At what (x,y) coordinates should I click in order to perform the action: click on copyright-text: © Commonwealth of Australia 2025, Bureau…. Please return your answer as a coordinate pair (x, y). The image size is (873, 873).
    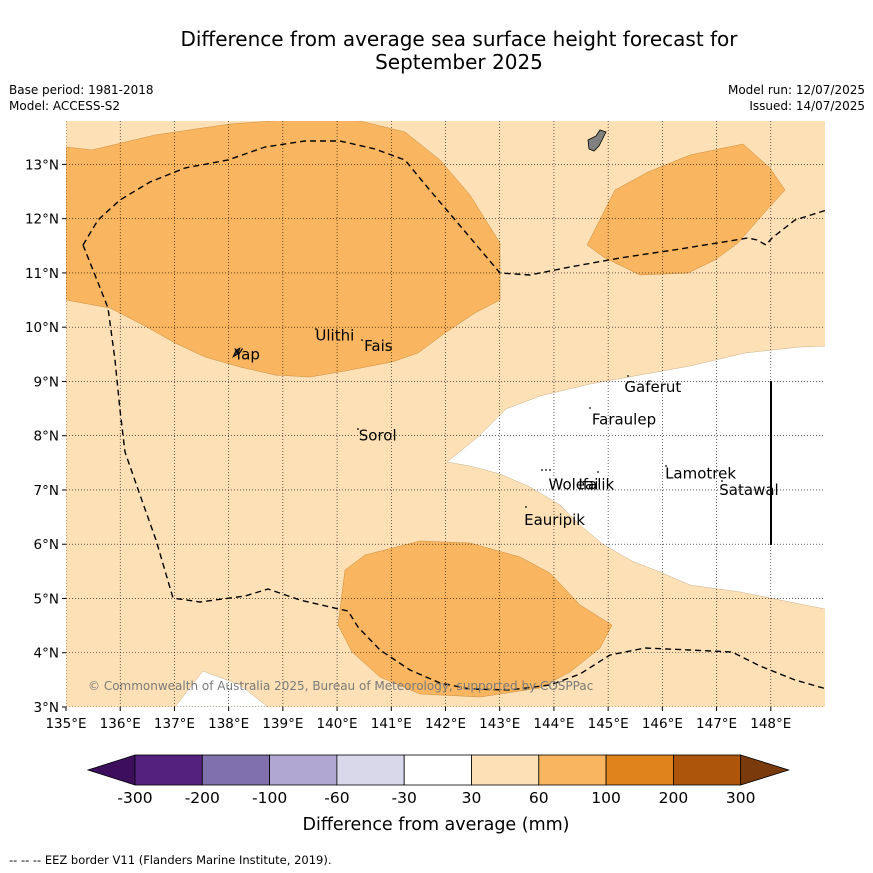
    Looking at the image, I should click on (340, 686).